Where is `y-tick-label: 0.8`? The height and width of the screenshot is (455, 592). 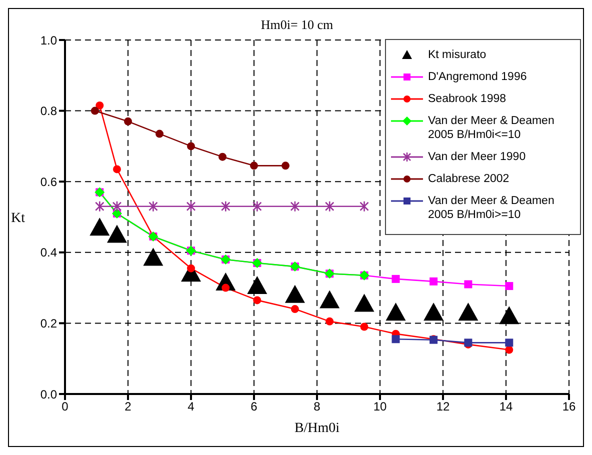
y-tick-label: 0.8 is located at coordinates (49, 111).